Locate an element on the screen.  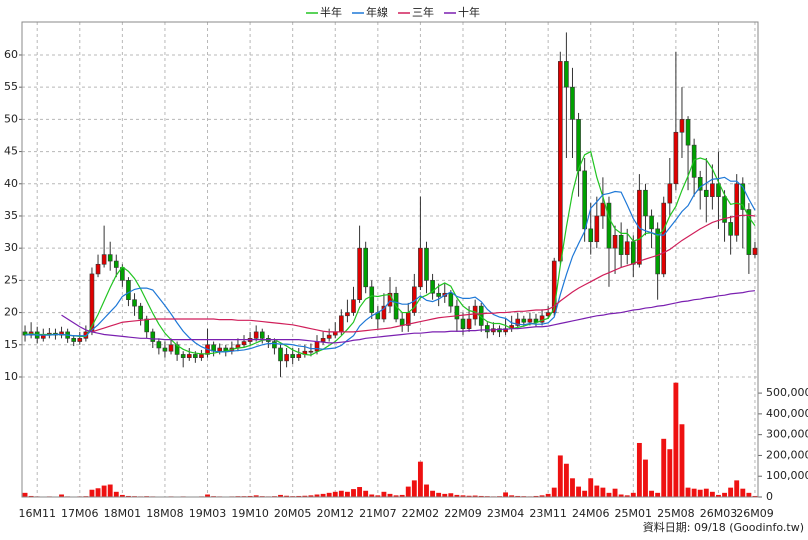
legend-label: 半年 is located at coordinates (331, 12).